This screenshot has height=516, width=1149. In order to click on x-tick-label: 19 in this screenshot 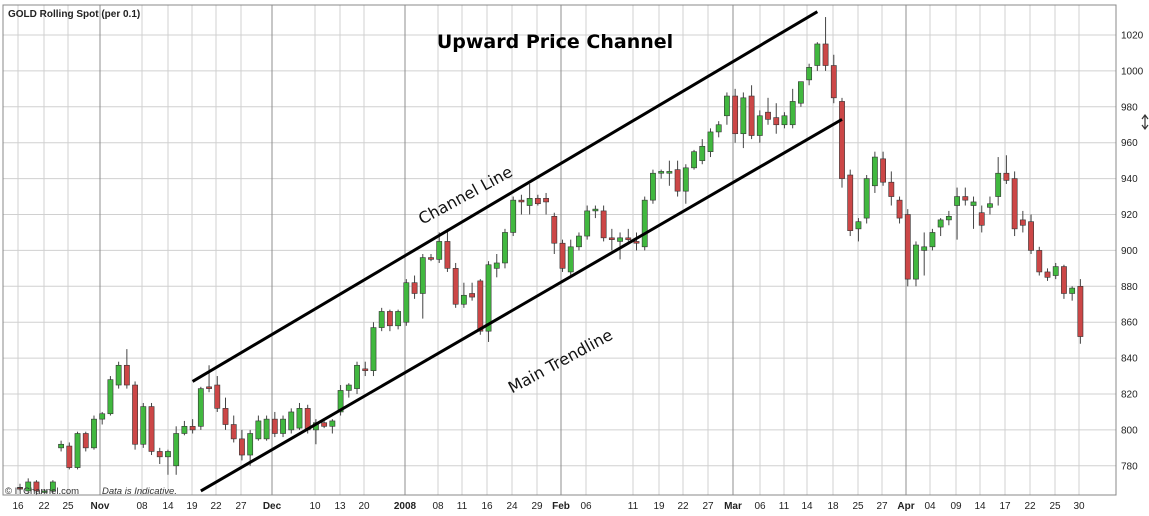, I will do `click(192, 506)`.